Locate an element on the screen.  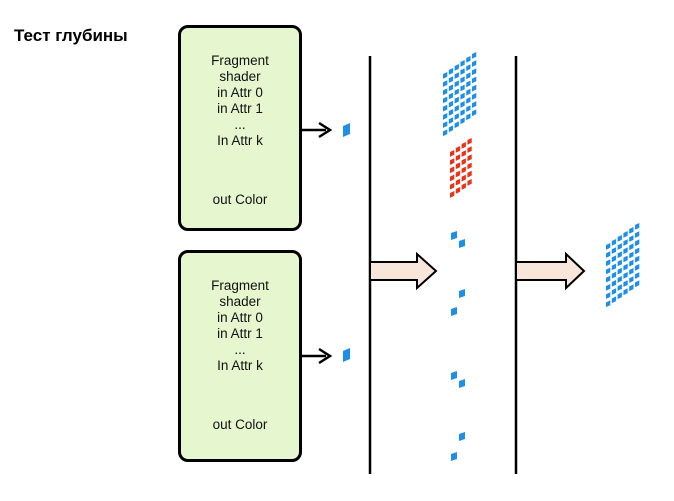
fragment-tile is located at coordinates (346, 355).